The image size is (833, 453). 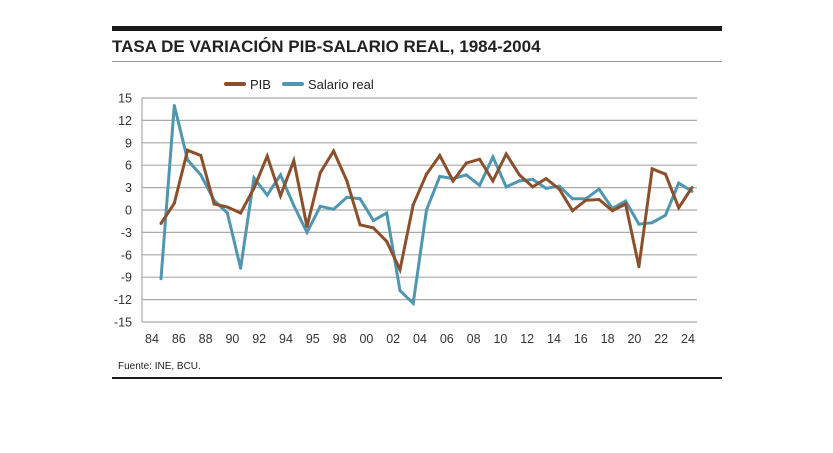 What do you see at coordinates (286, 339) in the screenshot?
I see `x-tick-label: 94` at bounding box center [286, 339].